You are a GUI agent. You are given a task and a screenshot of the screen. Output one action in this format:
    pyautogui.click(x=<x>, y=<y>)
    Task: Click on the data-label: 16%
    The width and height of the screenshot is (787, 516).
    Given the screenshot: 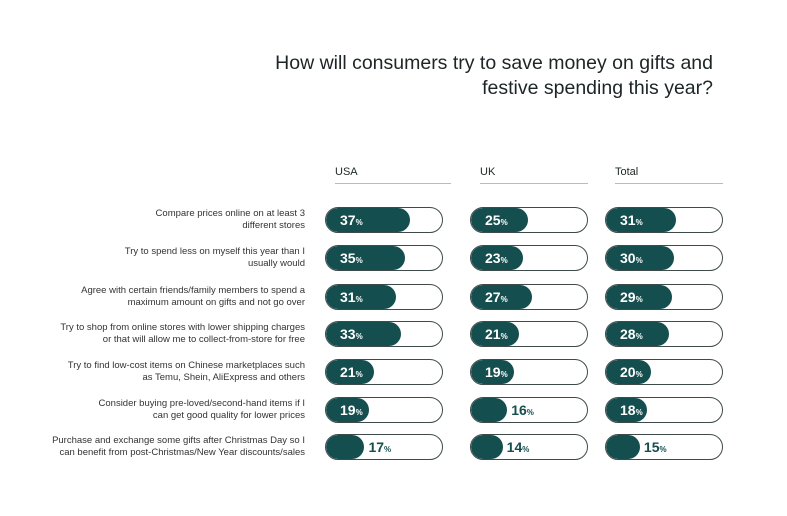 What is the action you would take?
    pyautogui.click(x=522, y=410)
    